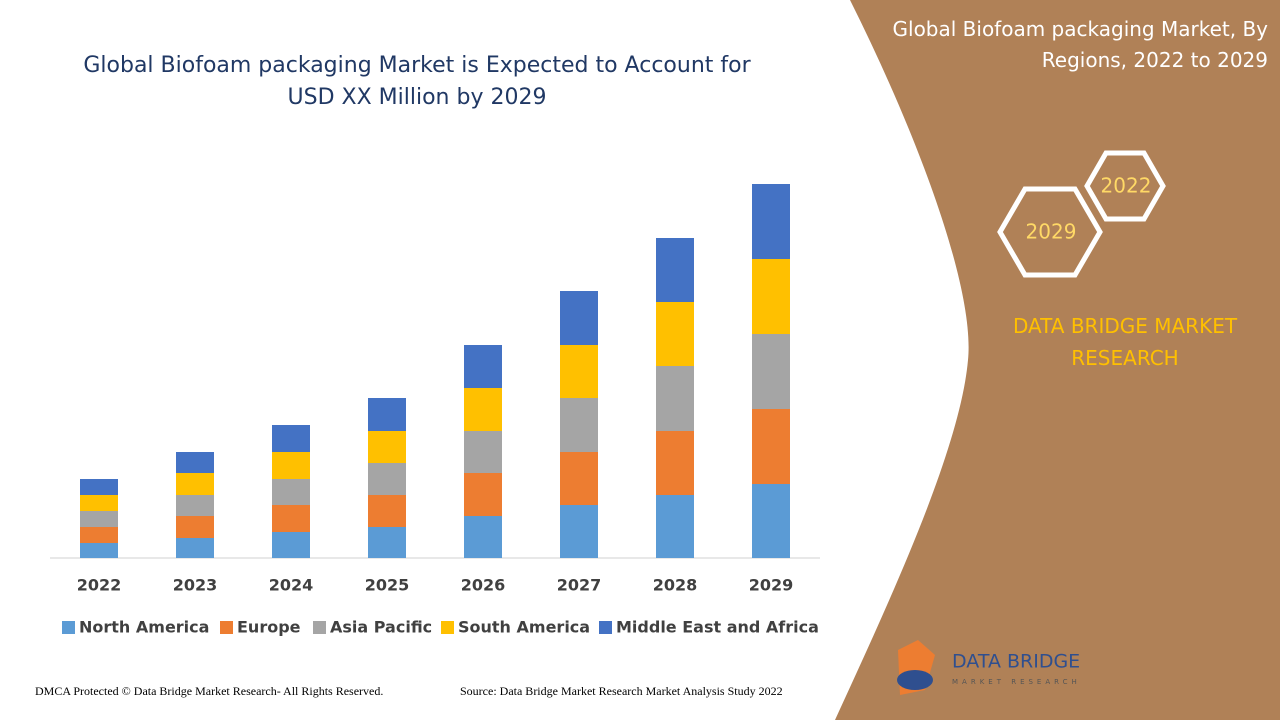 This screenshot has width=1280, height=720. I want to click on legend-label: Europe, so click(269, 627).